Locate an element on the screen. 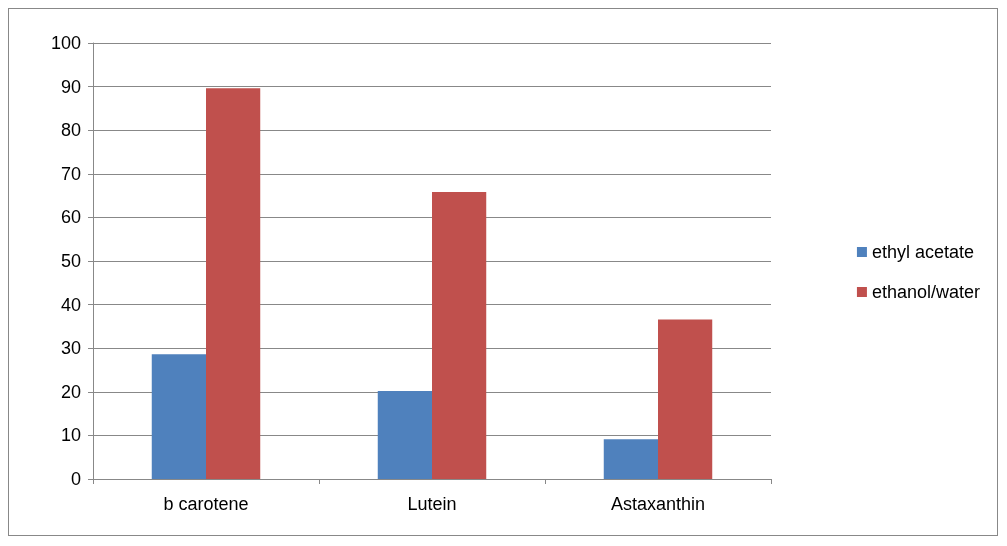 The image size is (1007, 546). y-tick-label: 0 is located at coordinates (75, 479).